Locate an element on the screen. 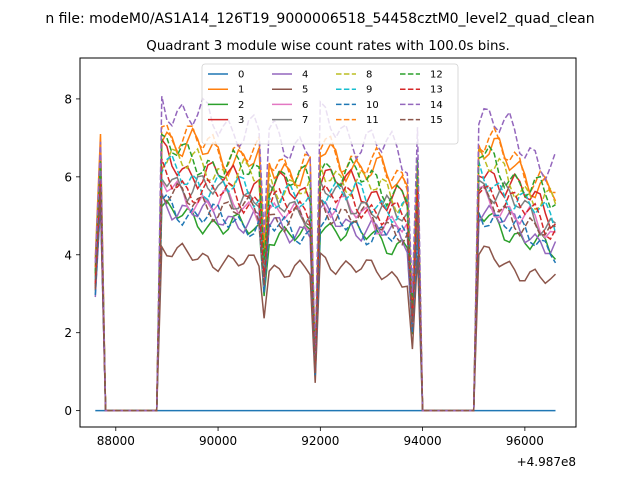  legend-box is located at coordinates (330, 104).